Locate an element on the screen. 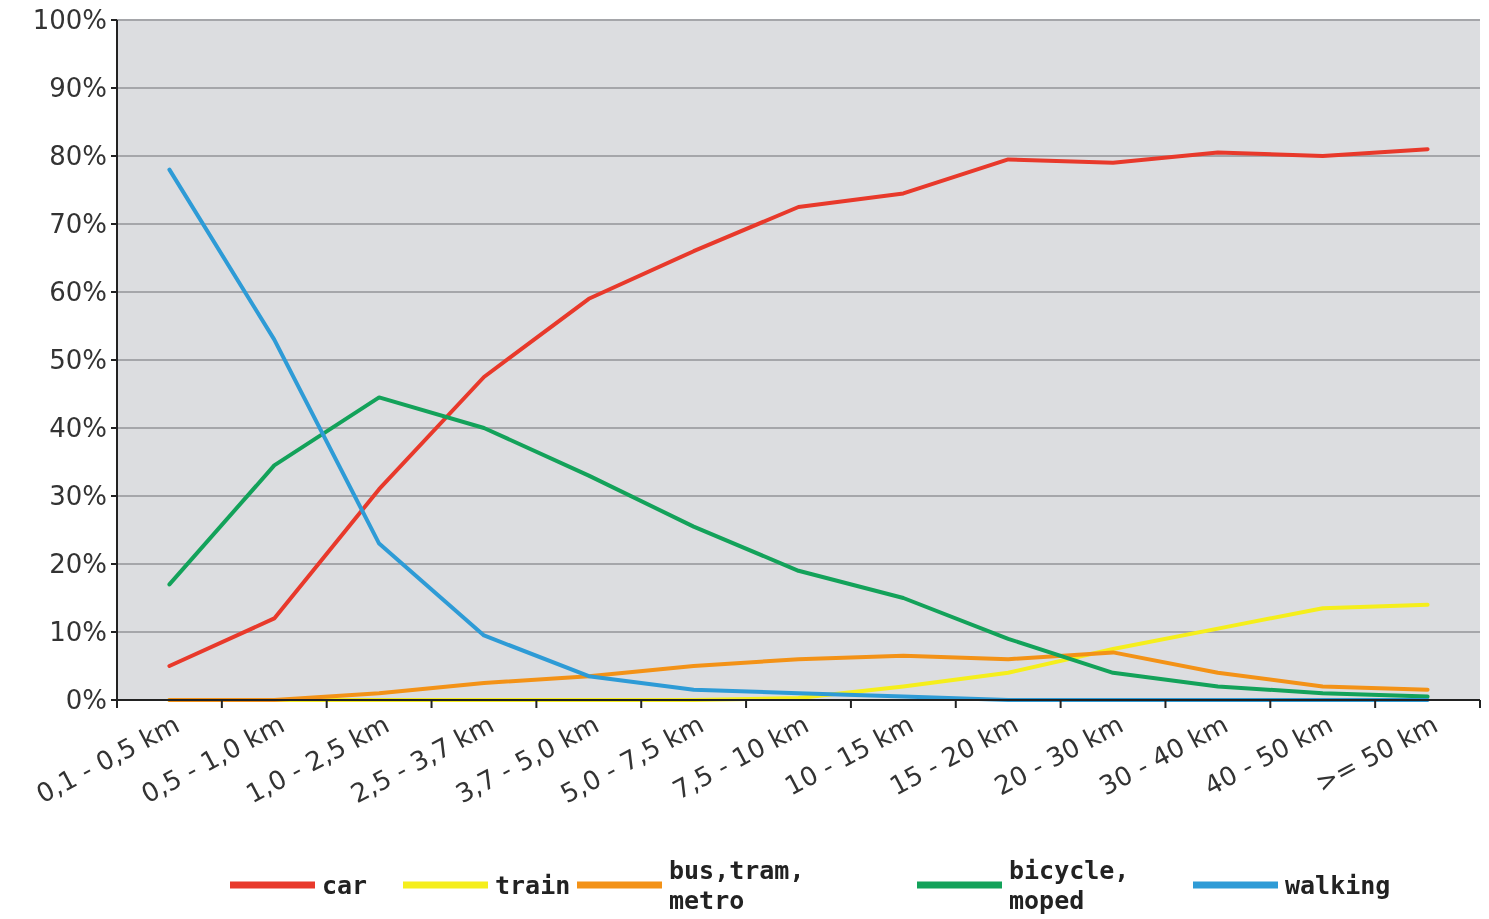 The image size is (1489, 919). legend-label: bus,tram, metro is located at coordinates (737, 885).